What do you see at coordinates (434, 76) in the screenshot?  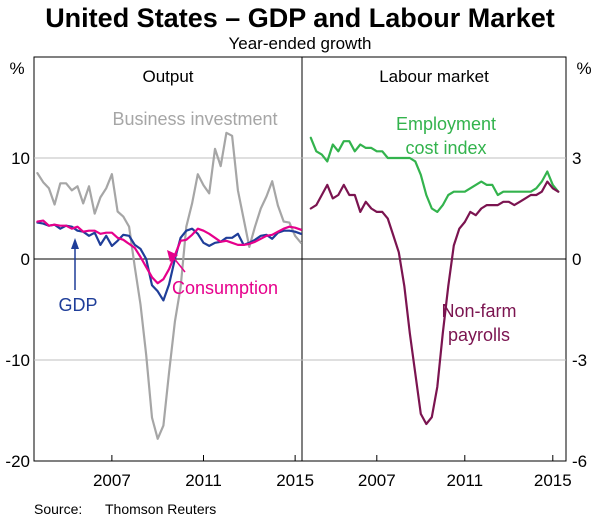 I see `panel-title-labour-market: Labour market` at bounding box center [434, 76].